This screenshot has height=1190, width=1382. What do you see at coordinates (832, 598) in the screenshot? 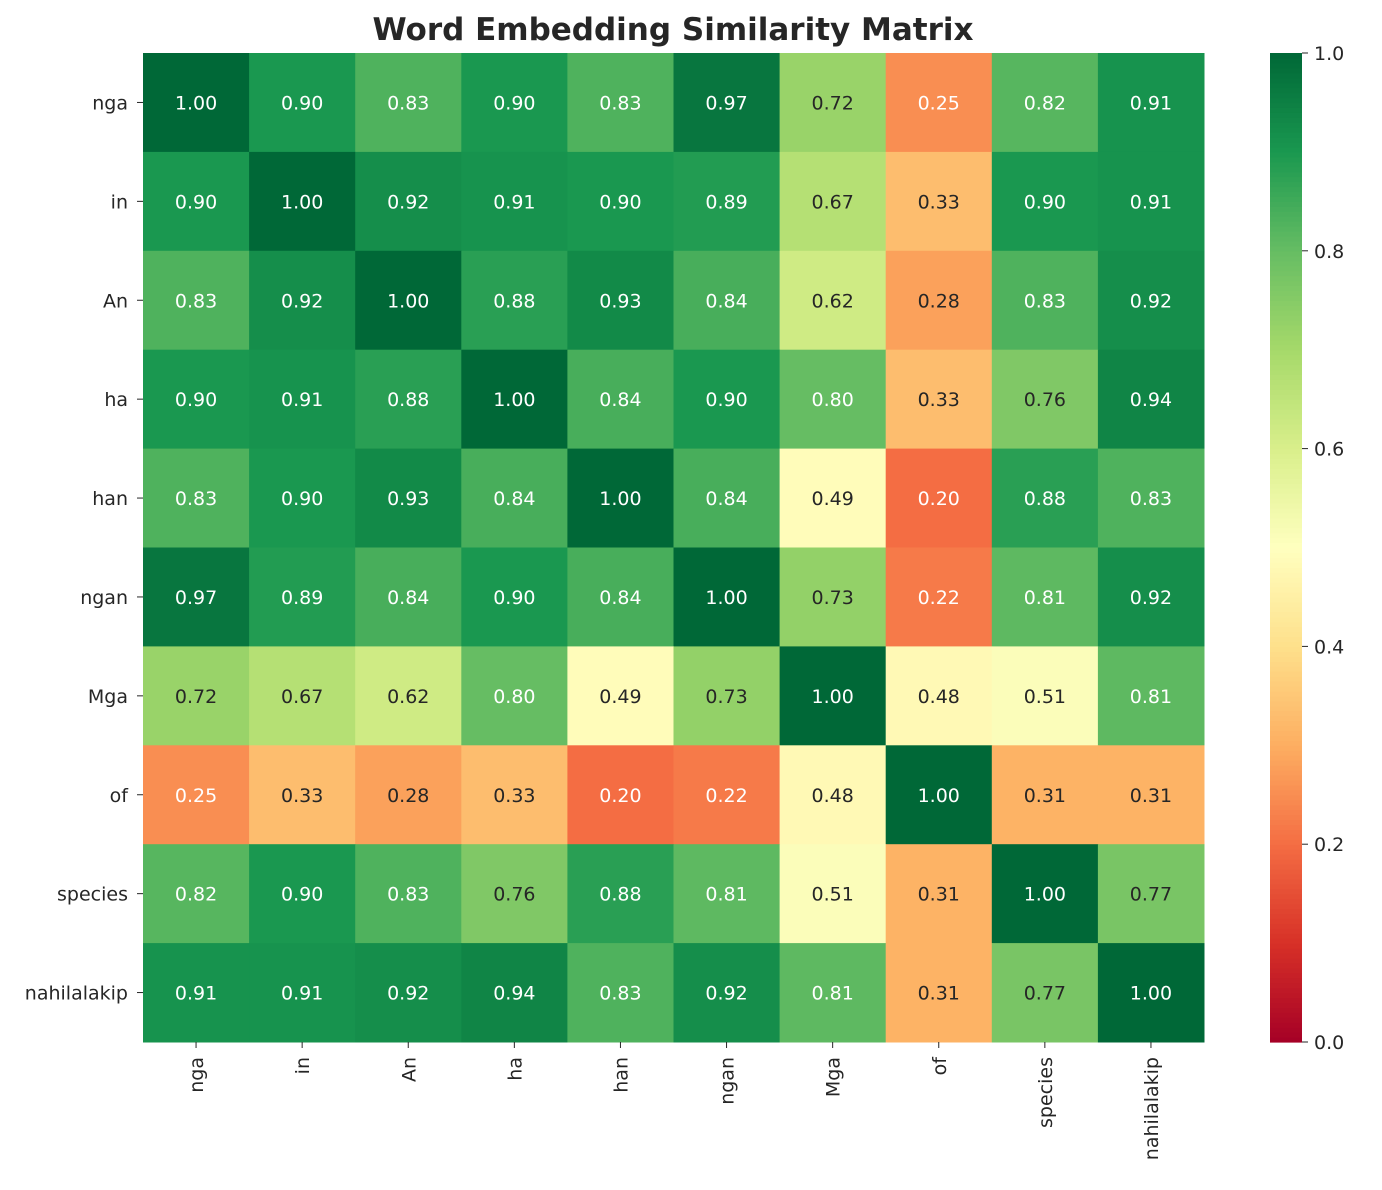
I see `cell-annotation: 0.73` at bounding box center [832, 598].